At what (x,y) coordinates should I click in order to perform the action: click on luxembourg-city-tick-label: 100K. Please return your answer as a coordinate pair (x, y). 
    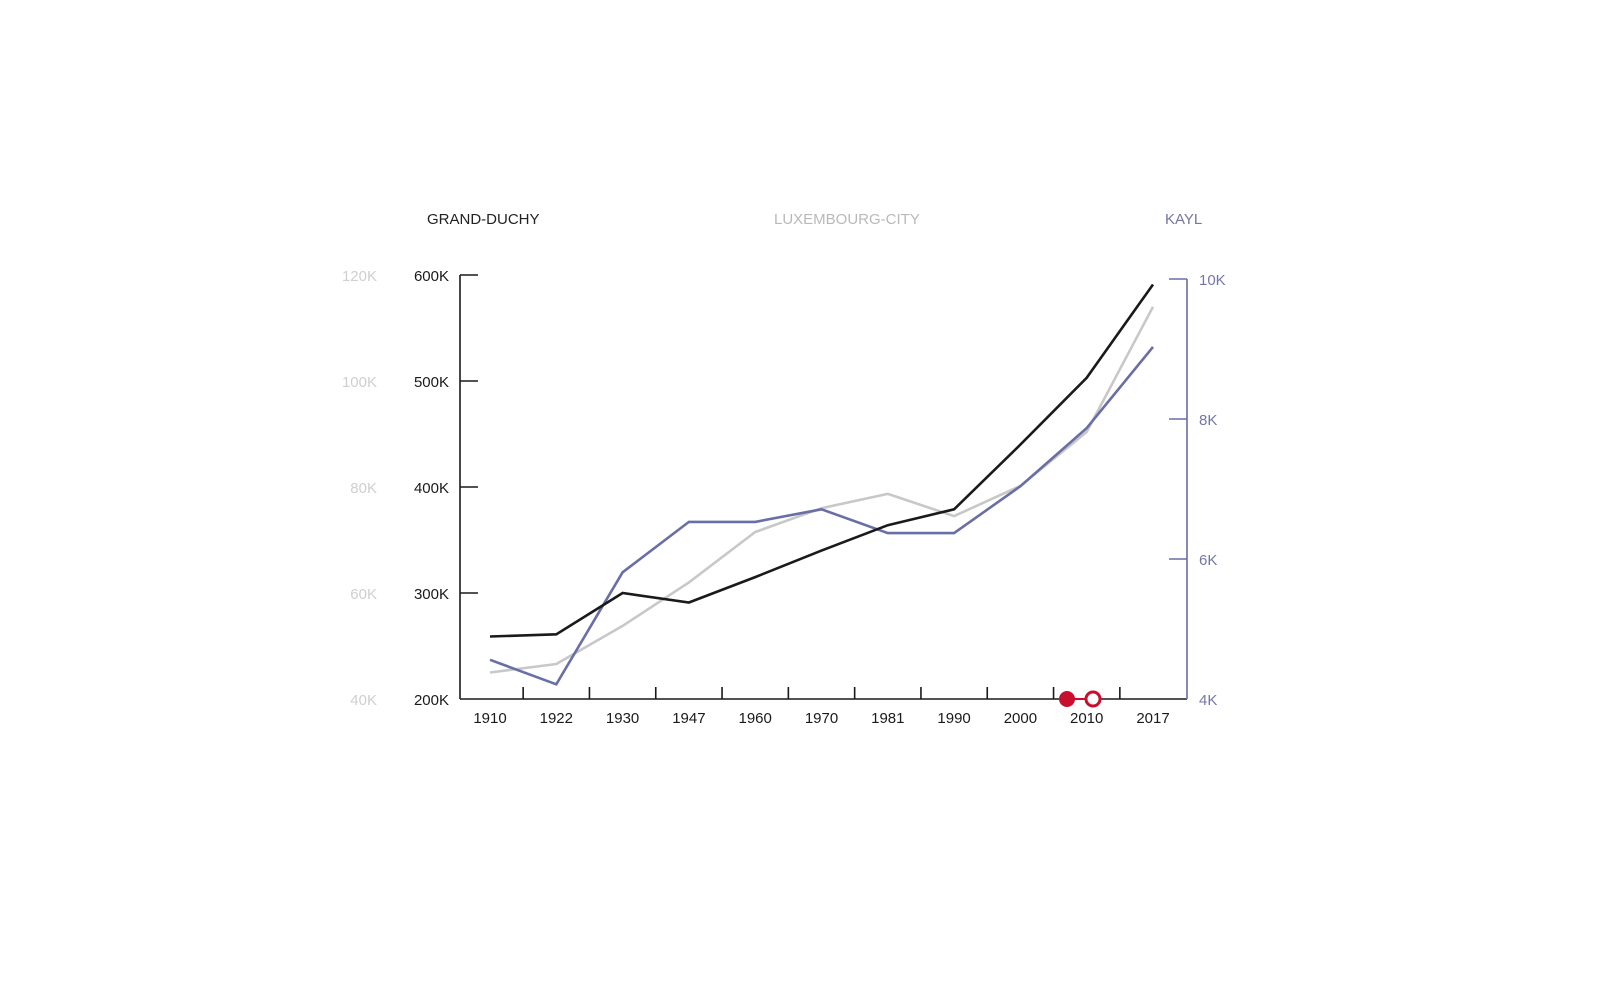
    Looking at the image, I should click on (359, 382).